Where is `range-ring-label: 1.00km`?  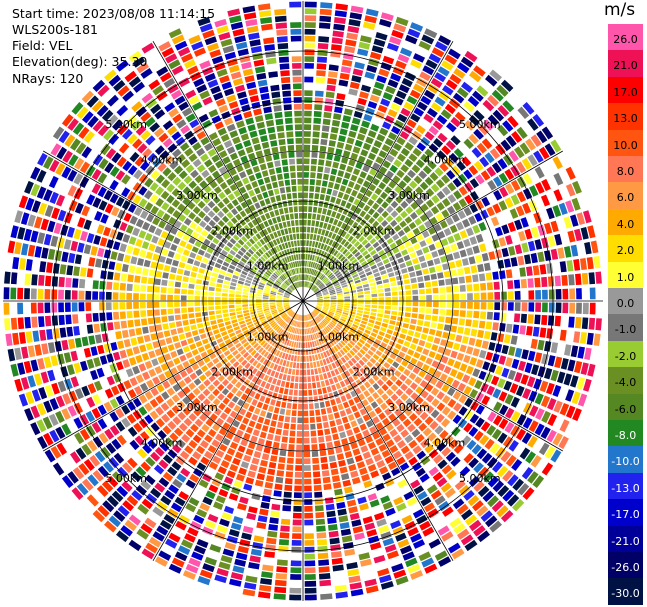 range-ring-label: 1.00km is located at coordinates (268, 336).